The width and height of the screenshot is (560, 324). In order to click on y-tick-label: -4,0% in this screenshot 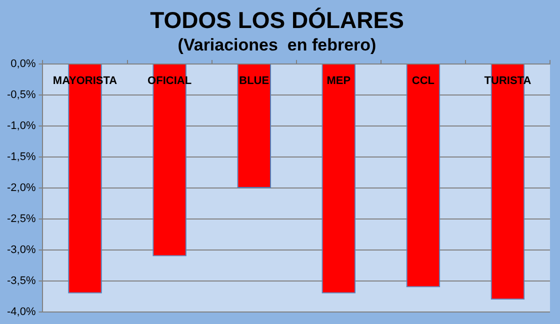, I will do `click(21, 312)`.